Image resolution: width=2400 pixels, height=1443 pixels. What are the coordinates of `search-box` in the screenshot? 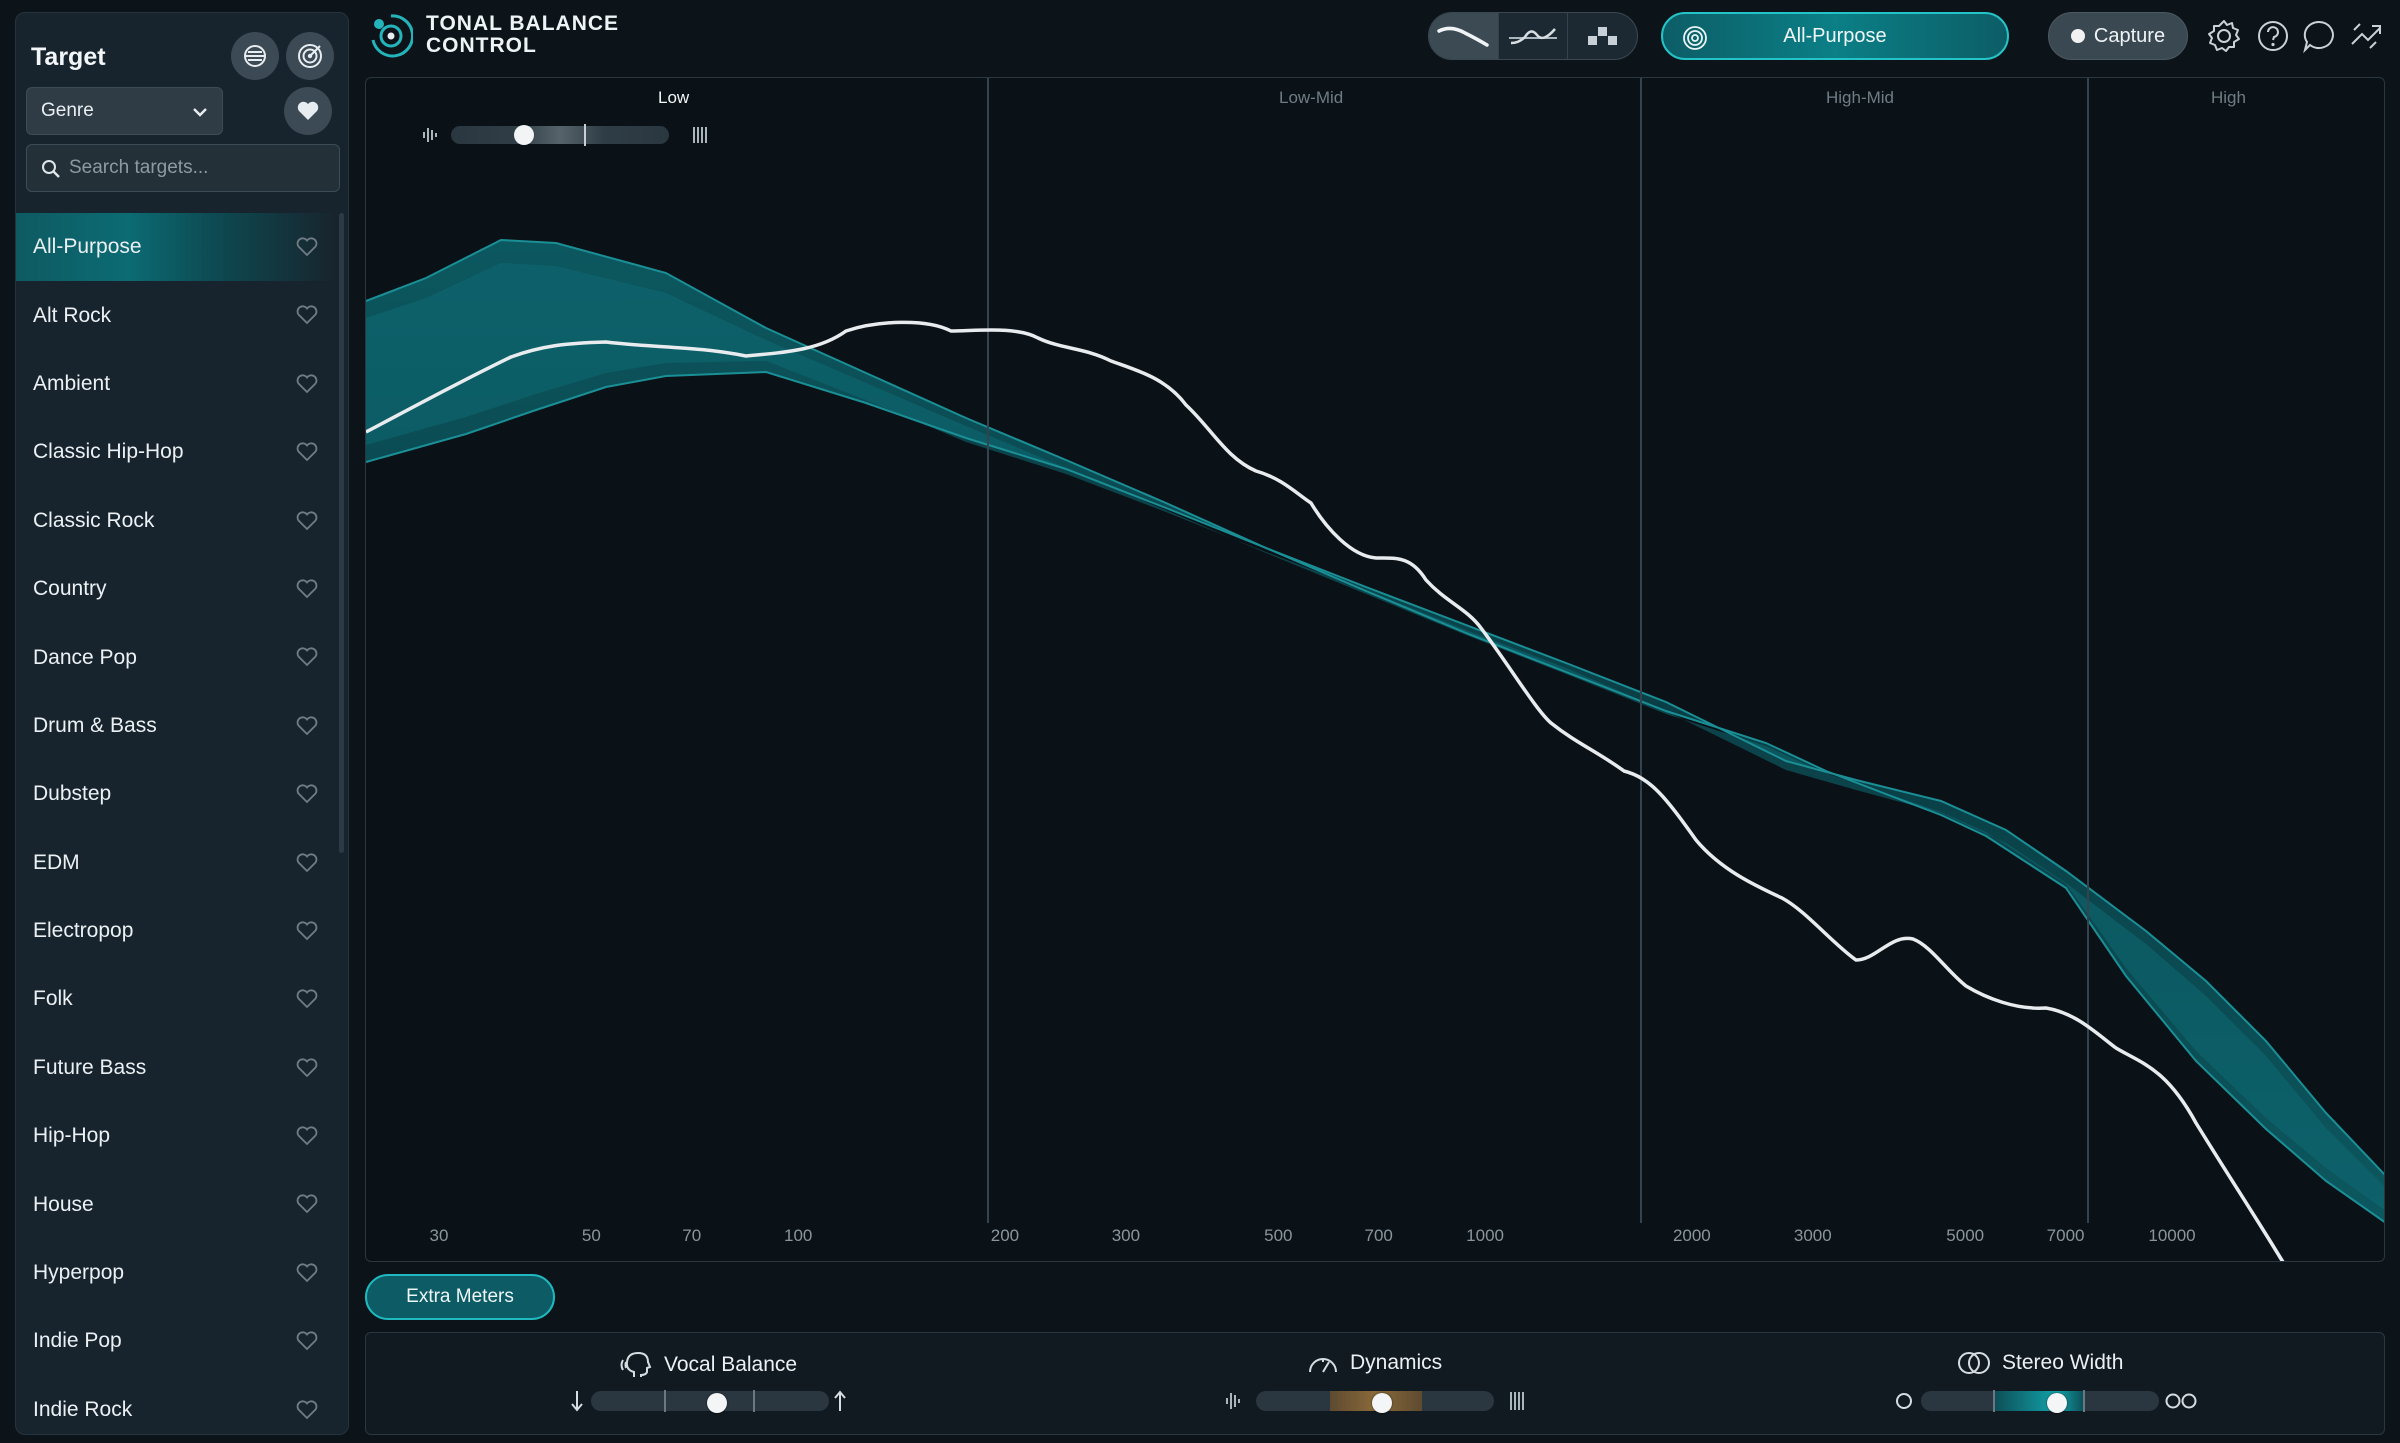 It's located at (183, 168).